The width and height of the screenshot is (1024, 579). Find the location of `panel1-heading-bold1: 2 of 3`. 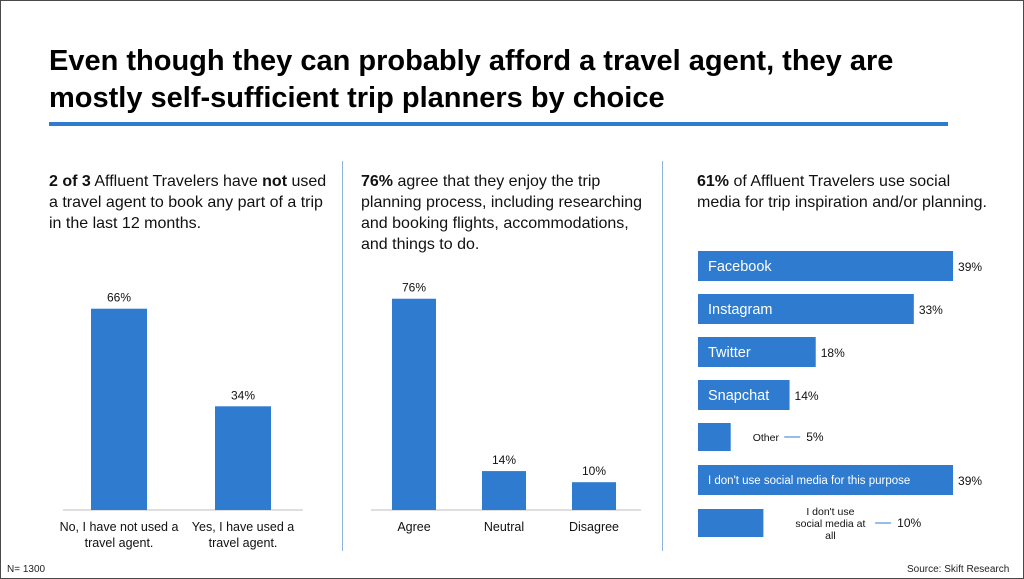

panel1-heading-bold1: 2 of 3 is located at coordinates (70, 181).